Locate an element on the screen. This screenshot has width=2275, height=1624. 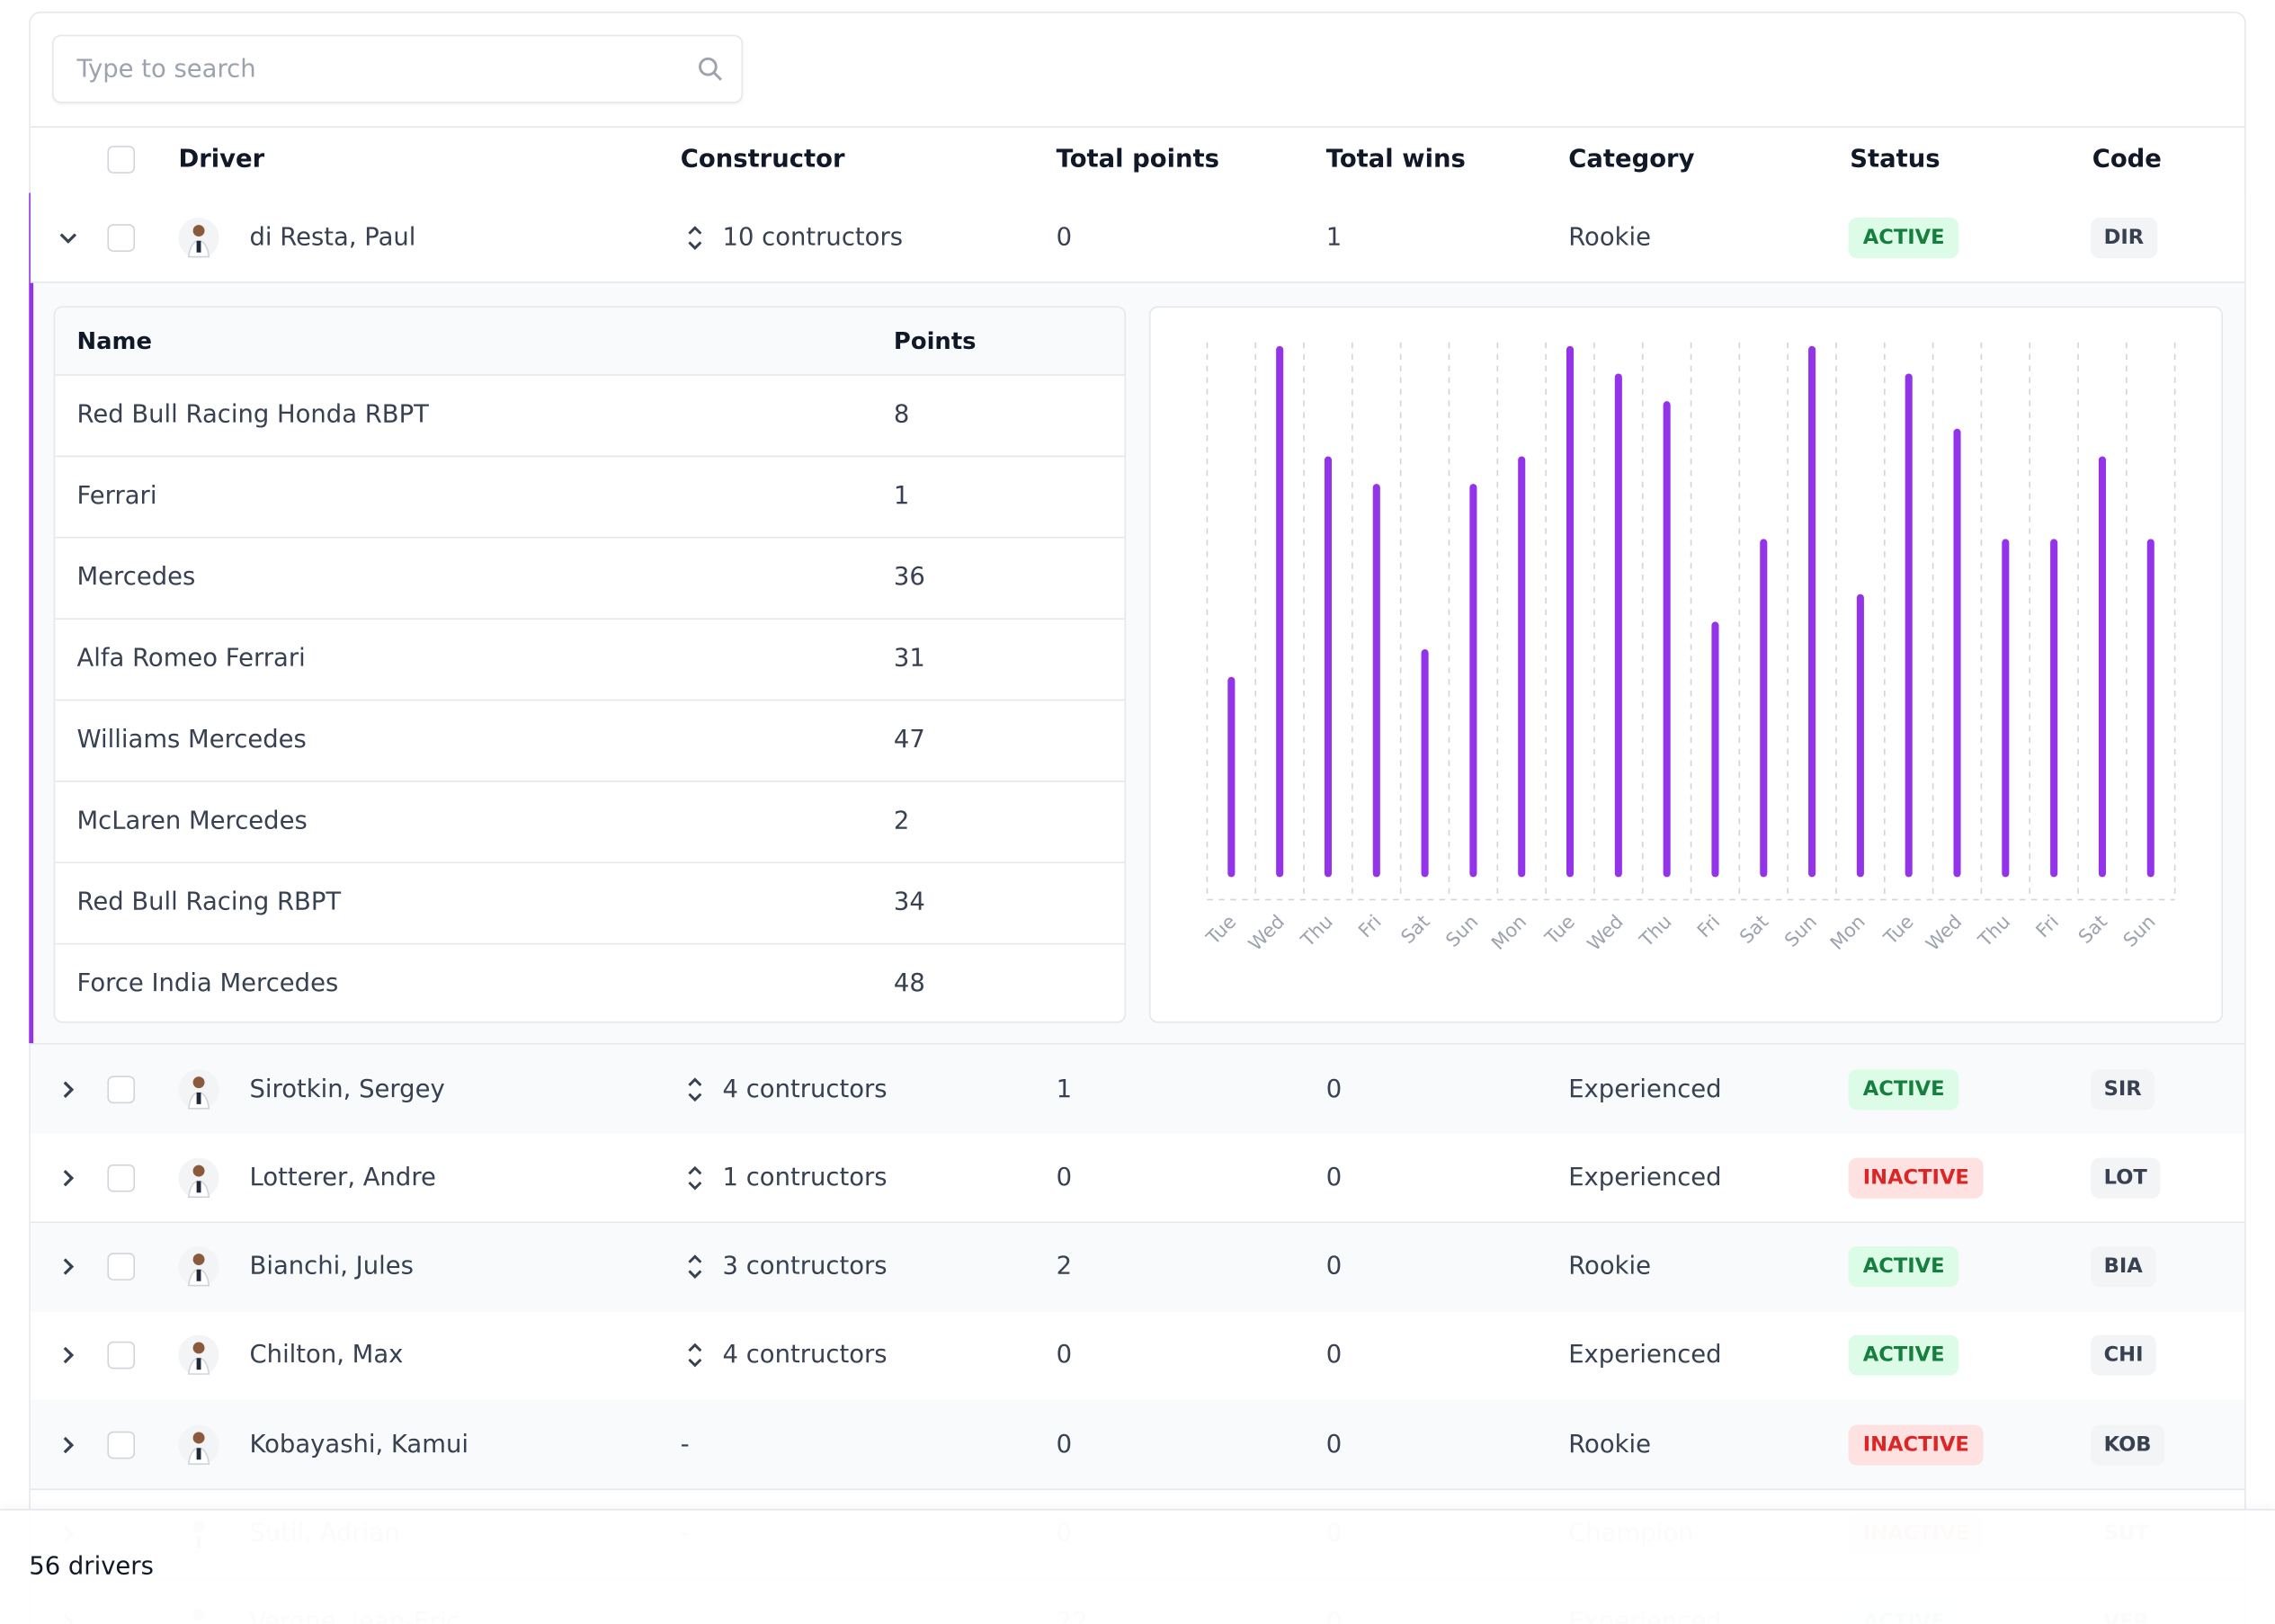
driver-code: DIR is located at coordinates (2124, 237).